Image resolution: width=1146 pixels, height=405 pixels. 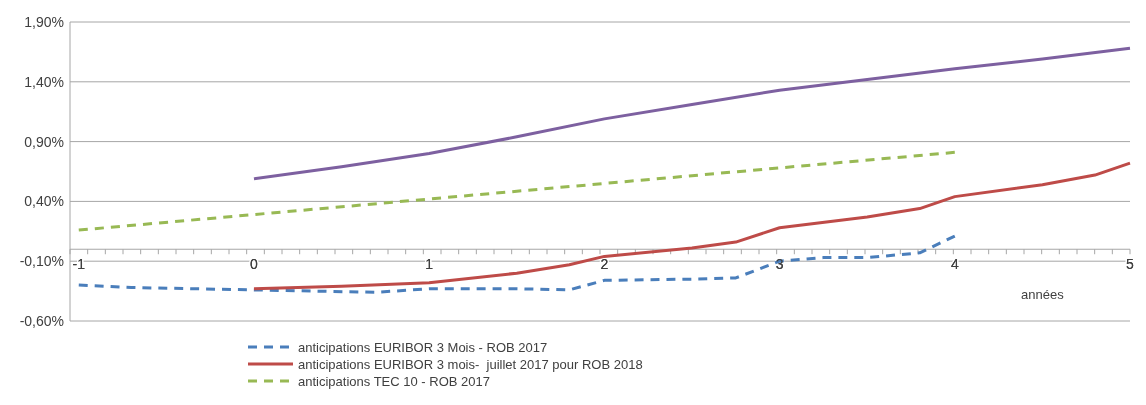 What do you see at coordinates (429, 264) in the screenshot?
I see `x-tick-label: 1` at bounding box center [429, 264].